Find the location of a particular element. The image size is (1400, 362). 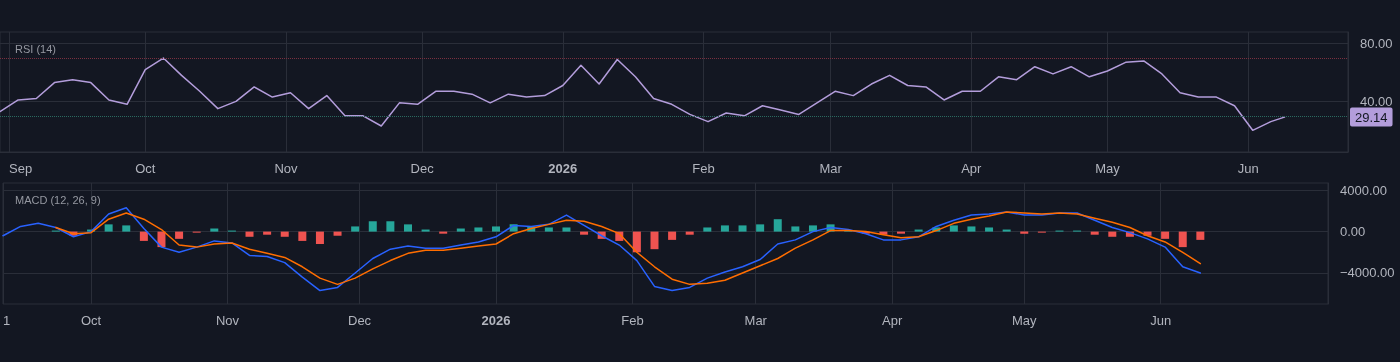

y-tick-label: 4000.00 is located at coordinates (1363, 190).